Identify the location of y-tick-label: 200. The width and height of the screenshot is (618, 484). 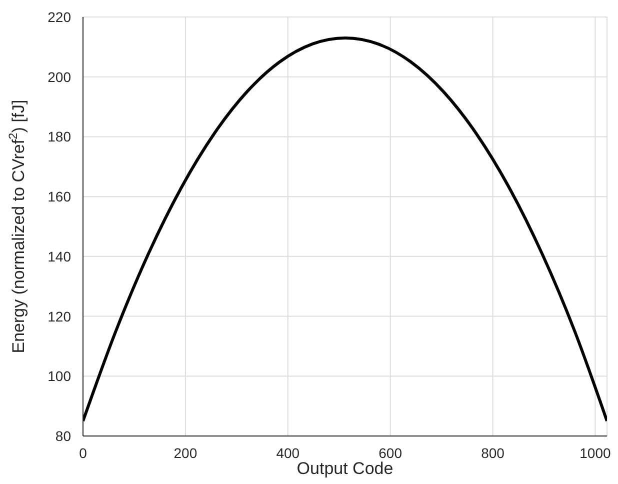
(60, 76).